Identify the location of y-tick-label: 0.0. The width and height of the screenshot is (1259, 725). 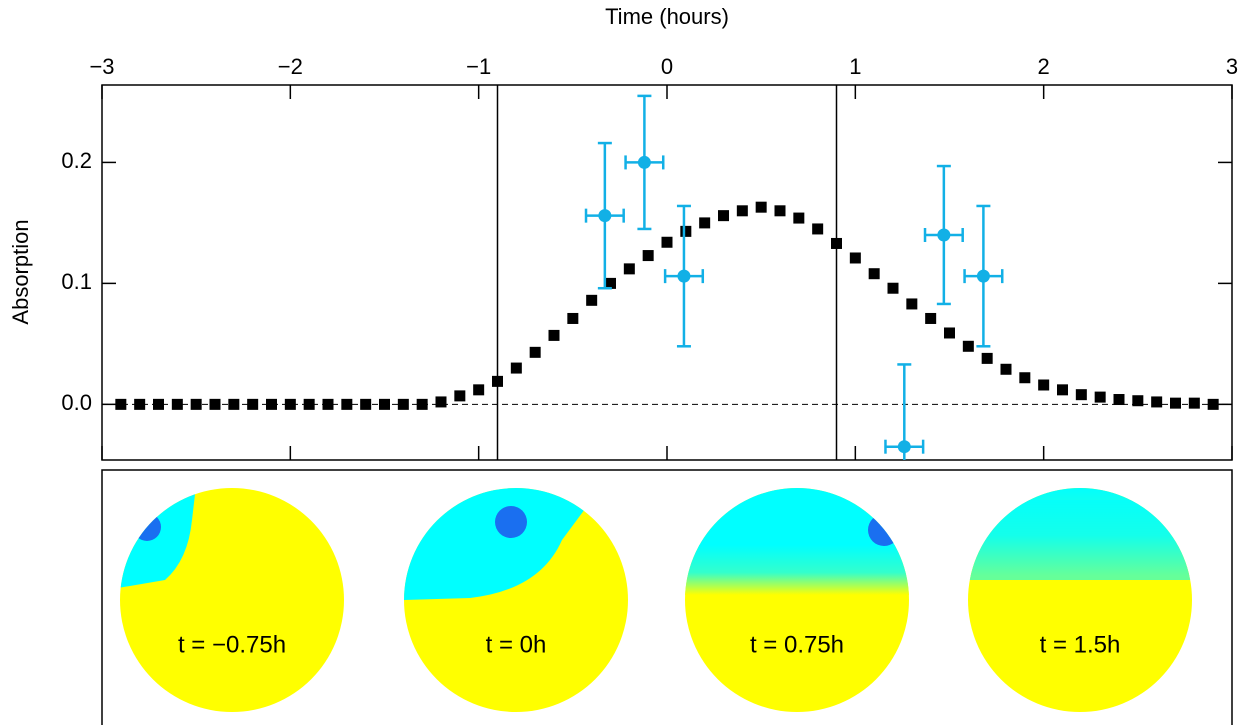
(76, 402).